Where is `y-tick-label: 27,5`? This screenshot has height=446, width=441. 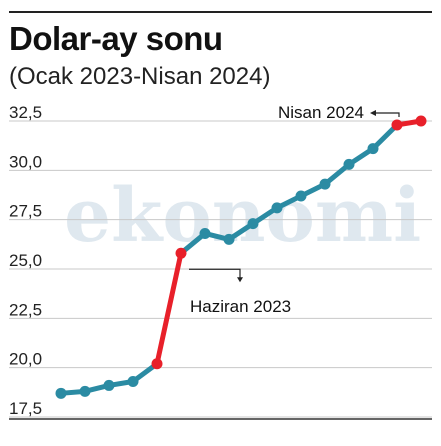 y-tick-label: 27,5 is located at coordinates (25, 211).